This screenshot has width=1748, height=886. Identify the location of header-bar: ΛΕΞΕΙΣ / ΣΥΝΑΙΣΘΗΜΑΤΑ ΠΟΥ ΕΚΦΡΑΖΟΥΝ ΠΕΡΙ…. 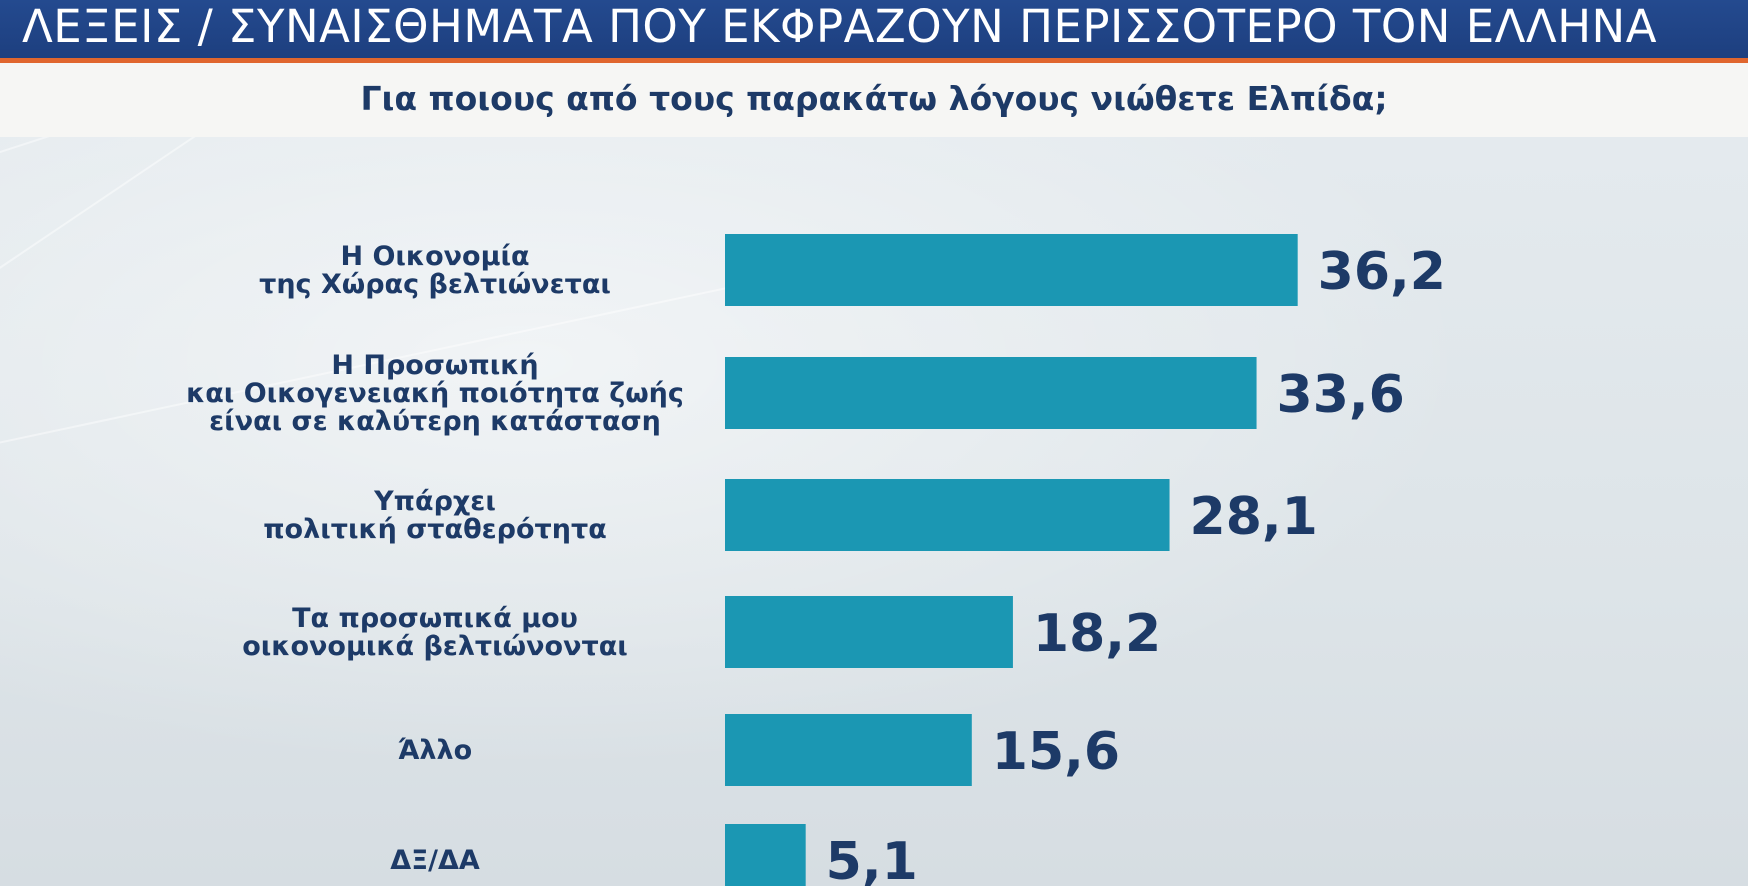
(874, 29).